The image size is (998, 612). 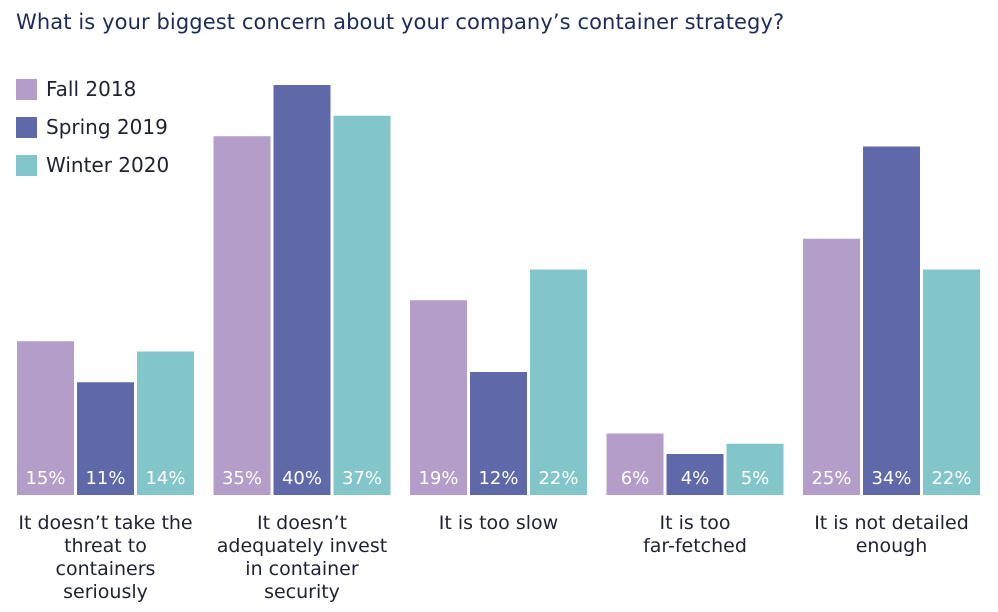 I want to click on bar-value-label-spring-2019-cat-4: 4%, so click(x=695, y=478).